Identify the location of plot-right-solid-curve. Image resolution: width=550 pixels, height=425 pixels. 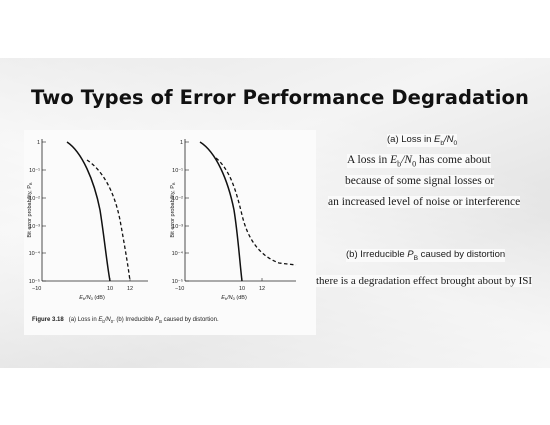
(221, 211).